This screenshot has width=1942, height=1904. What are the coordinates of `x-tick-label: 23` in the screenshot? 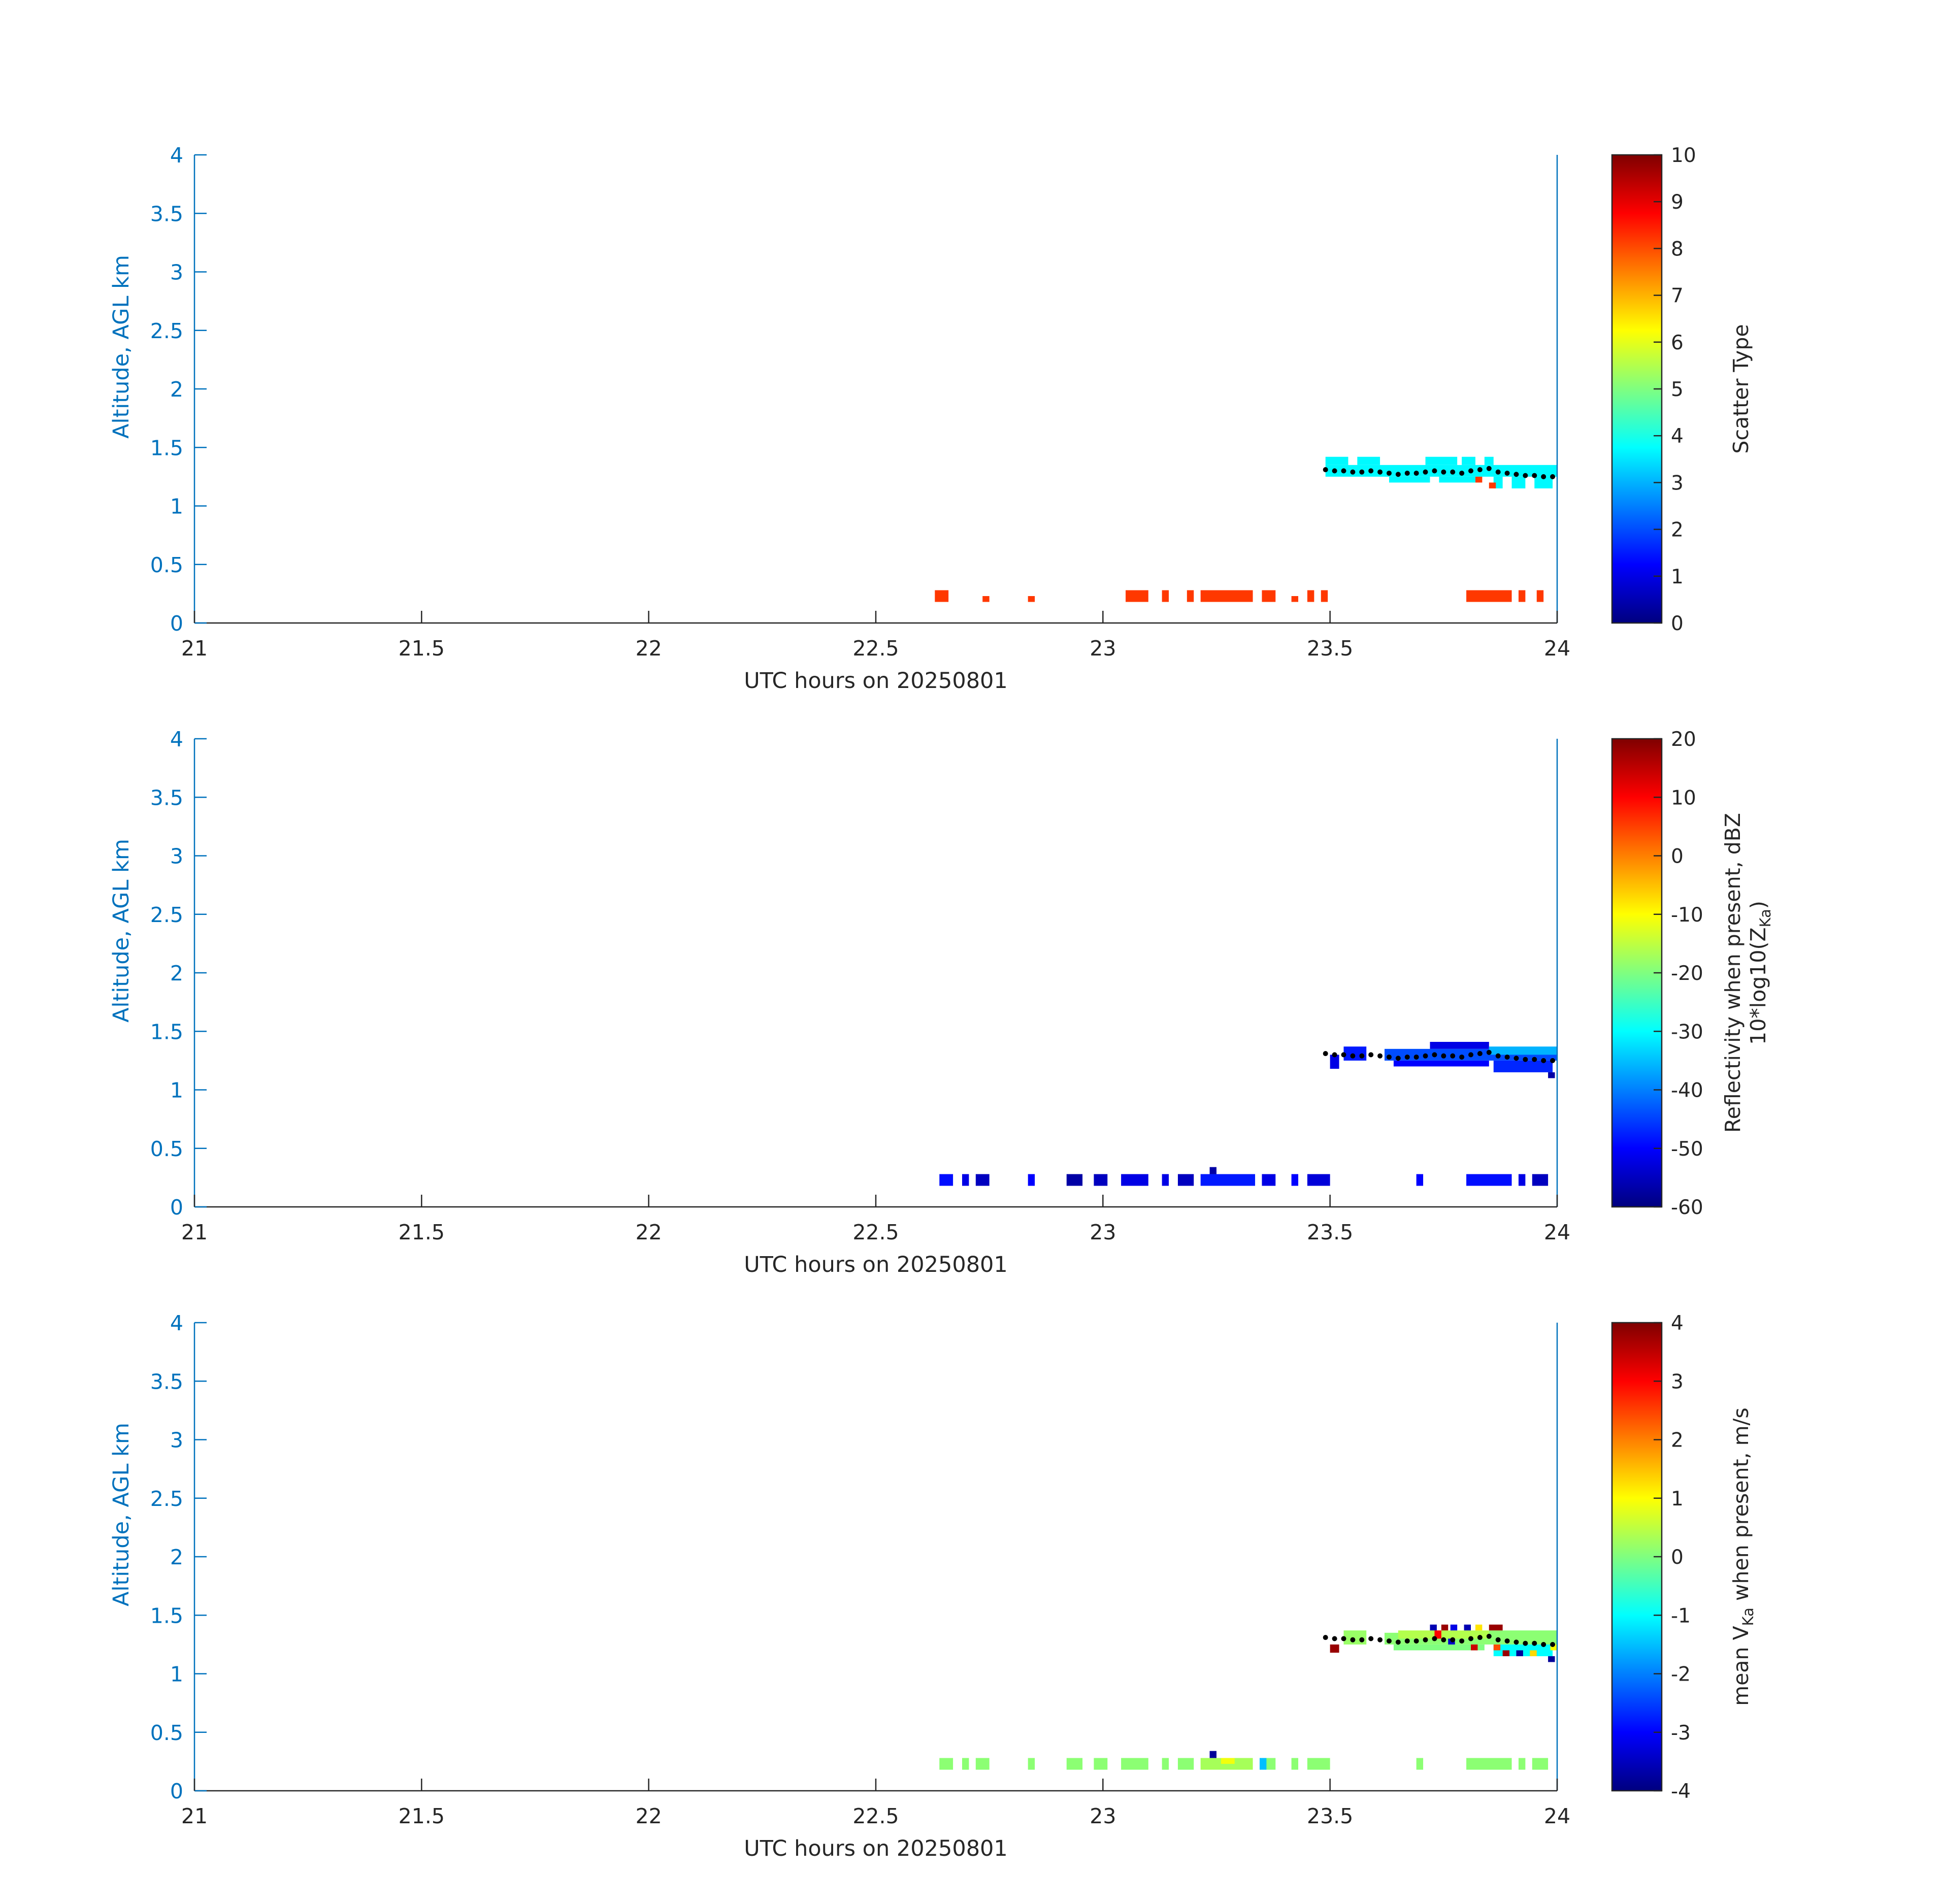 It's located at (1103, 649).